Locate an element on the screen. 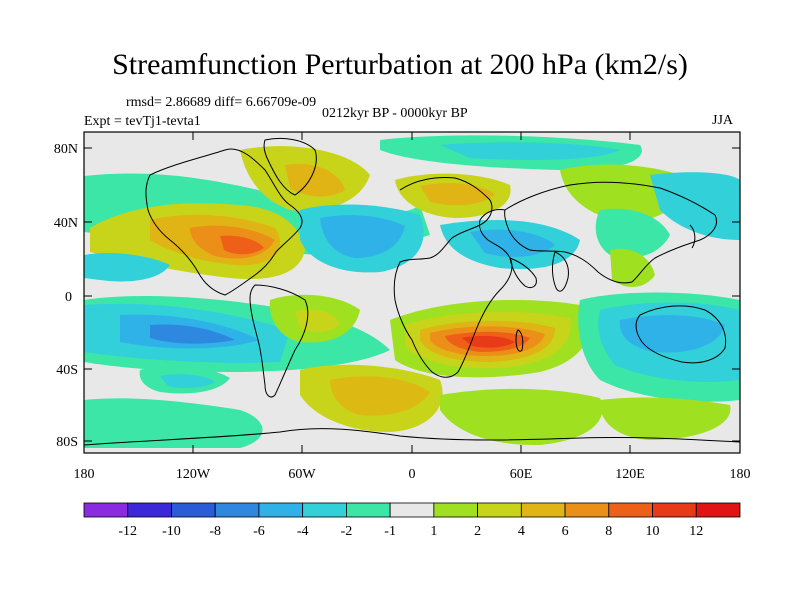 This screenshot has height=600, width=800. y-label-80s: 80S is located at coordinates (67, 442).